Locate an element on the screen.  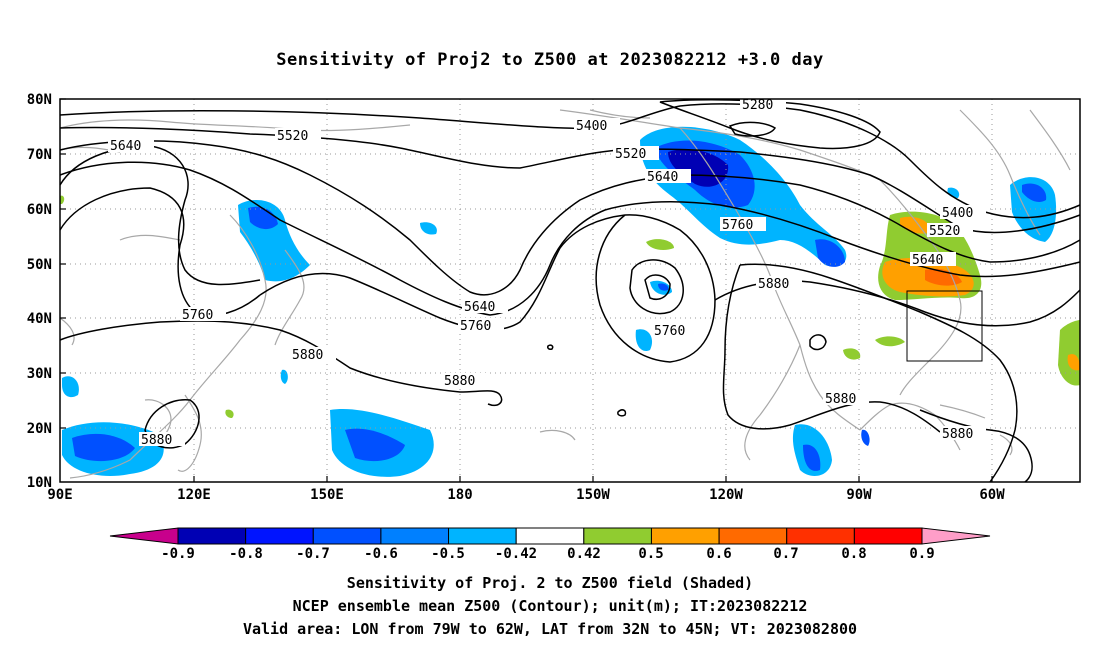
contour-label-5640a: 5640 is located at coordinates (131, 146).